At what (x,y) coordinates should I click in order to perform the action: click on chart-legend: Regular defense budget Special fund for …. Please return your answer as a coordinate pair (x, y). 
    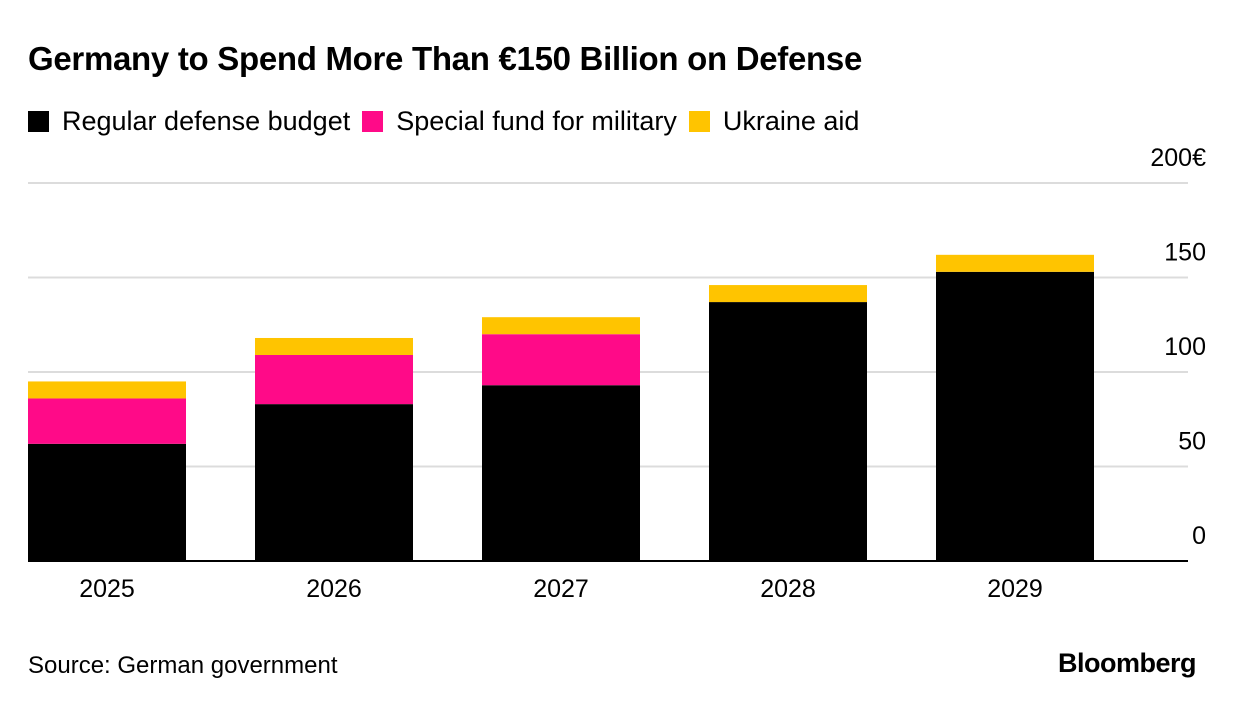
    Looking at the image, I should click on (449, 121).